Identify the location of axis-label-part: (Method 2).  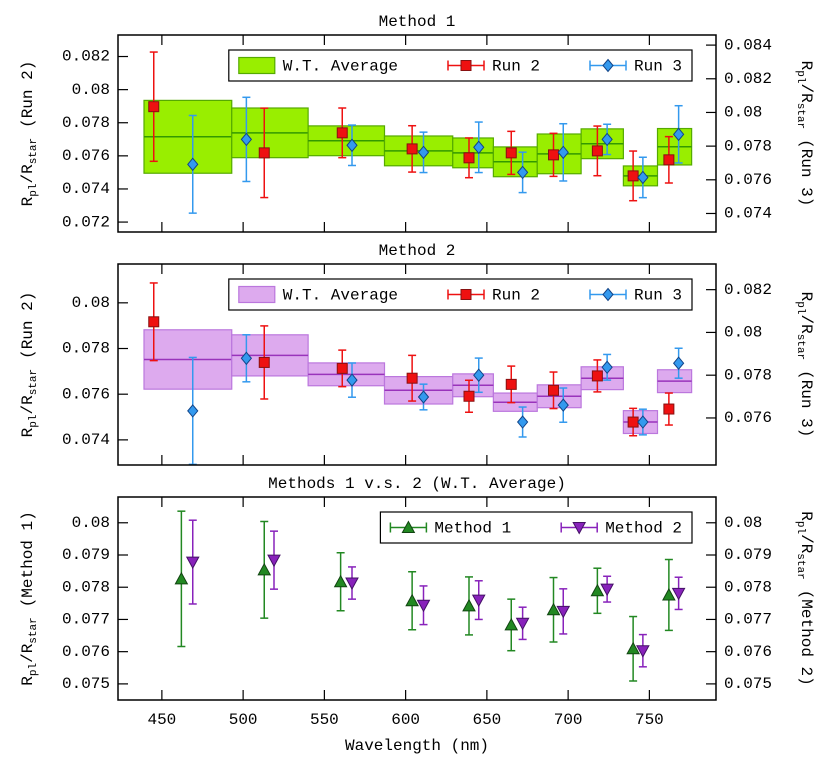
(806, 638).